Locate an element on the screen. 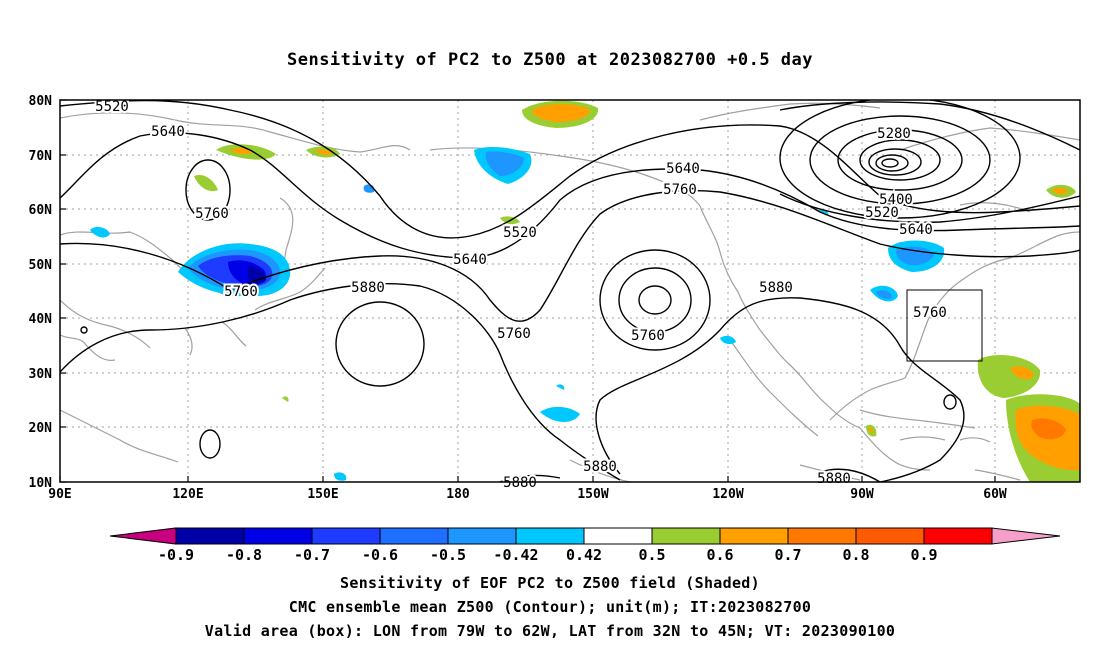 The height and width of the screenshot is (650, 1100). colorbar-label: 0.5 is located at coordinates (651, 555).